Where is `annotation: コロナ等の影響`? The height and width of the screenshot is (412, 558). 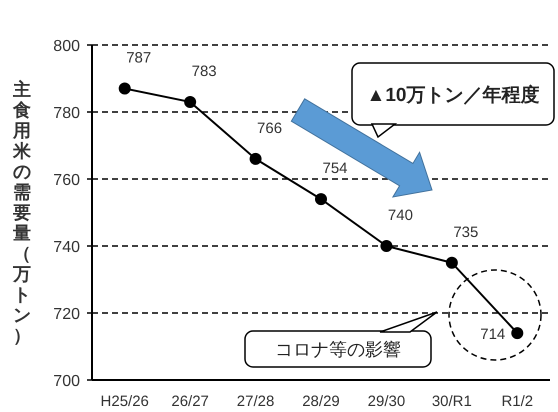
annotation: コロナ等の影響 is located at coordinates (338, 349).